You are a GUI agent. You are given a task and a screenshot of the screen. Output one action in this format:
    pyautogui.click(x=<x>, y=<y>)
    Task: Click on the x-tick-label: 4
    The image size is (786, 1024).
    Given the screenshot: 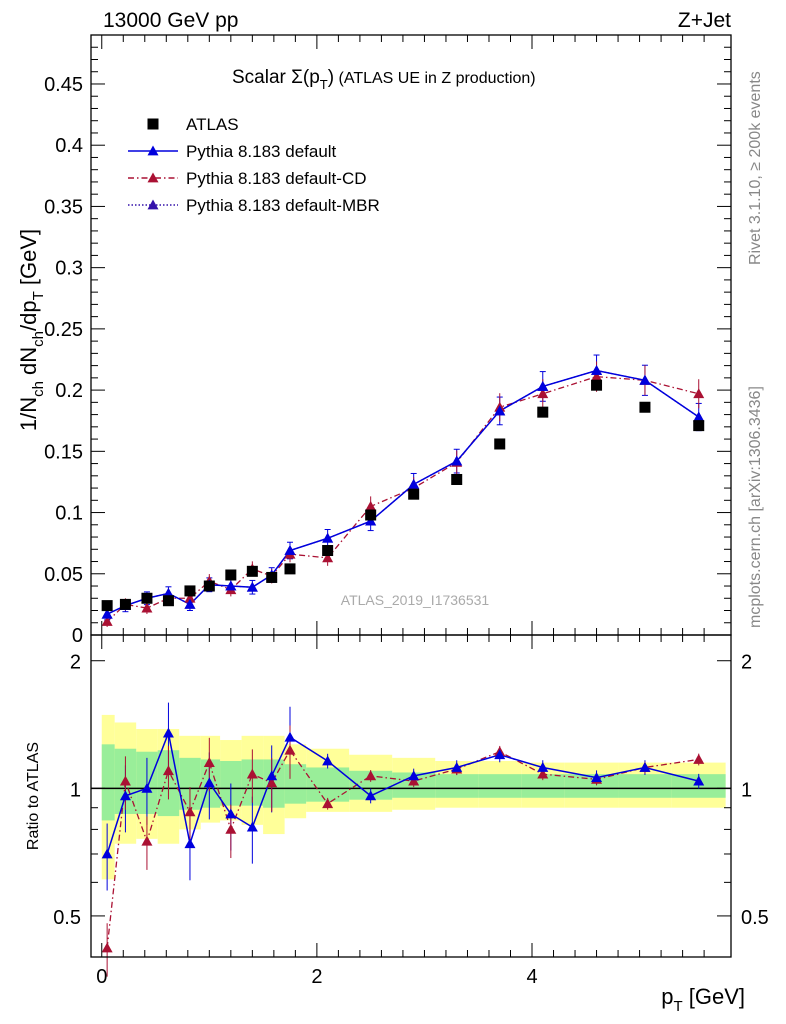 What is the action you would take?
    pyautogui.click(x=531, y=977)
    